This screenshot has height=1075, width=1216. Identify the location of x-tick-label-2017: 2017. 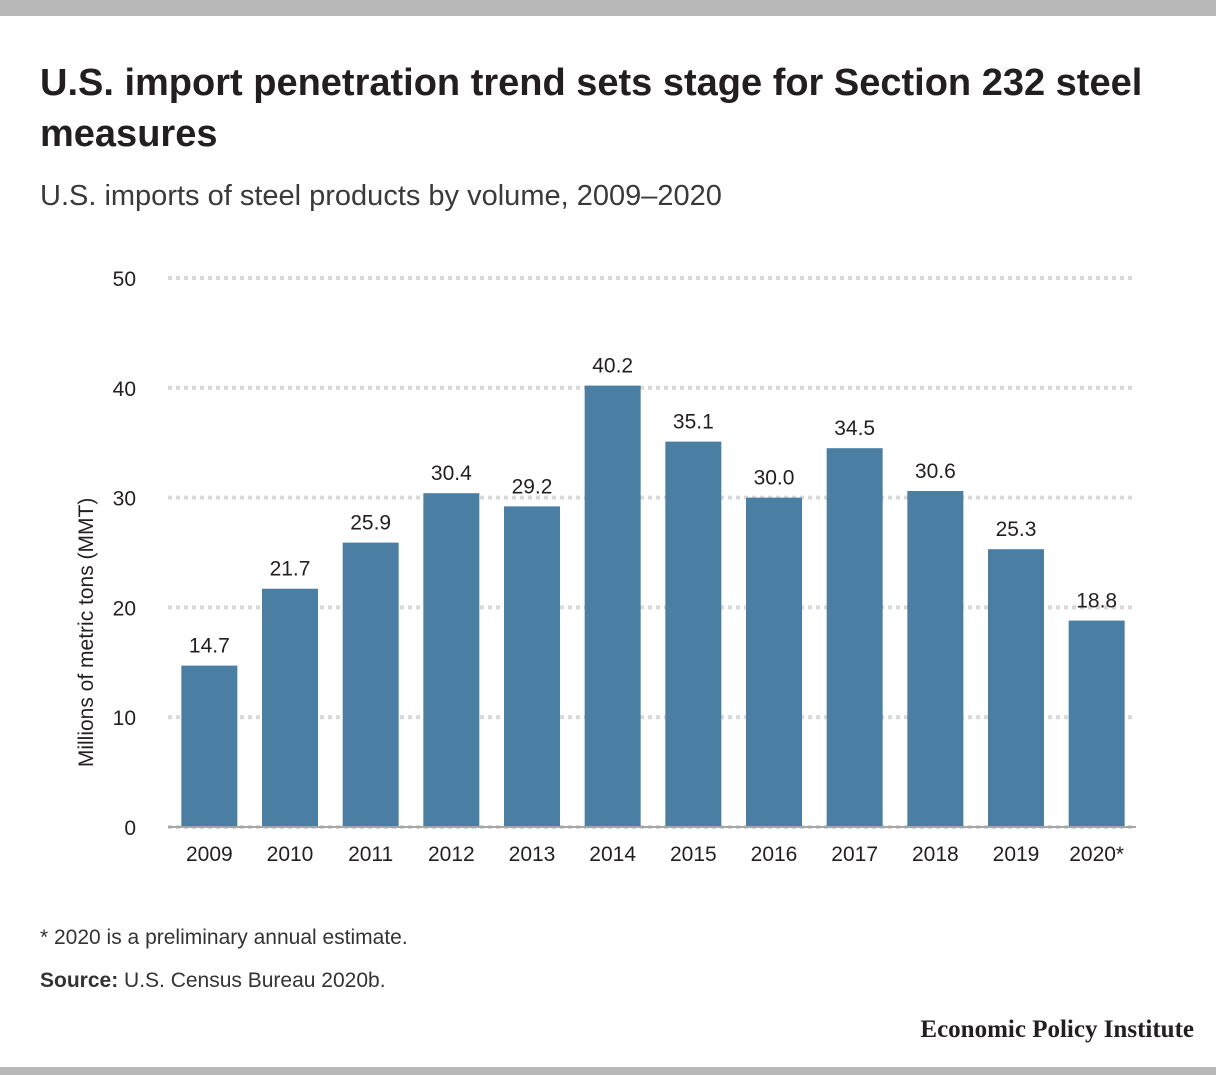
(854, 854).